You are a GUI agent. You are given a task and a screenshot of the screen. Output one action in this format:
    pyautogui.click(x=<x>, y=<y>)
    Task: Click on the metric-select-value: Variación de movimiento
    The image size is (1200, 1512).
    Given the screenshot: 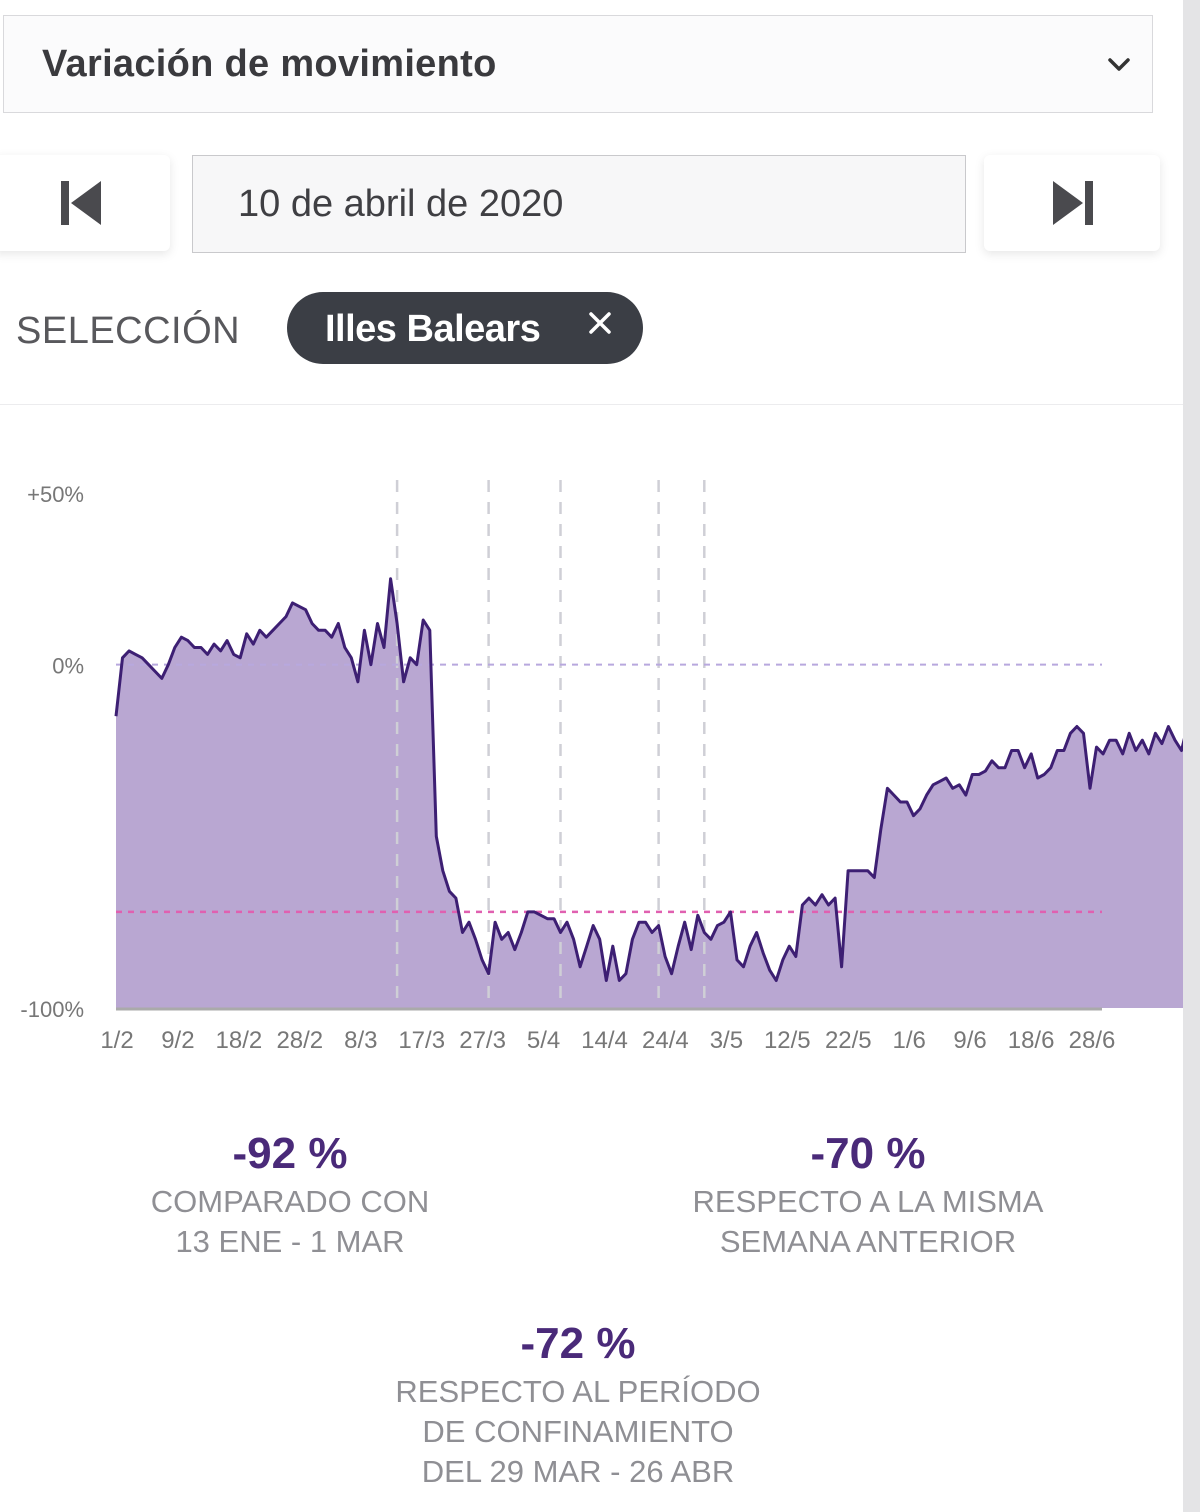 What is the action you would take?
    pyautogui.click(x=269, y=63)
    